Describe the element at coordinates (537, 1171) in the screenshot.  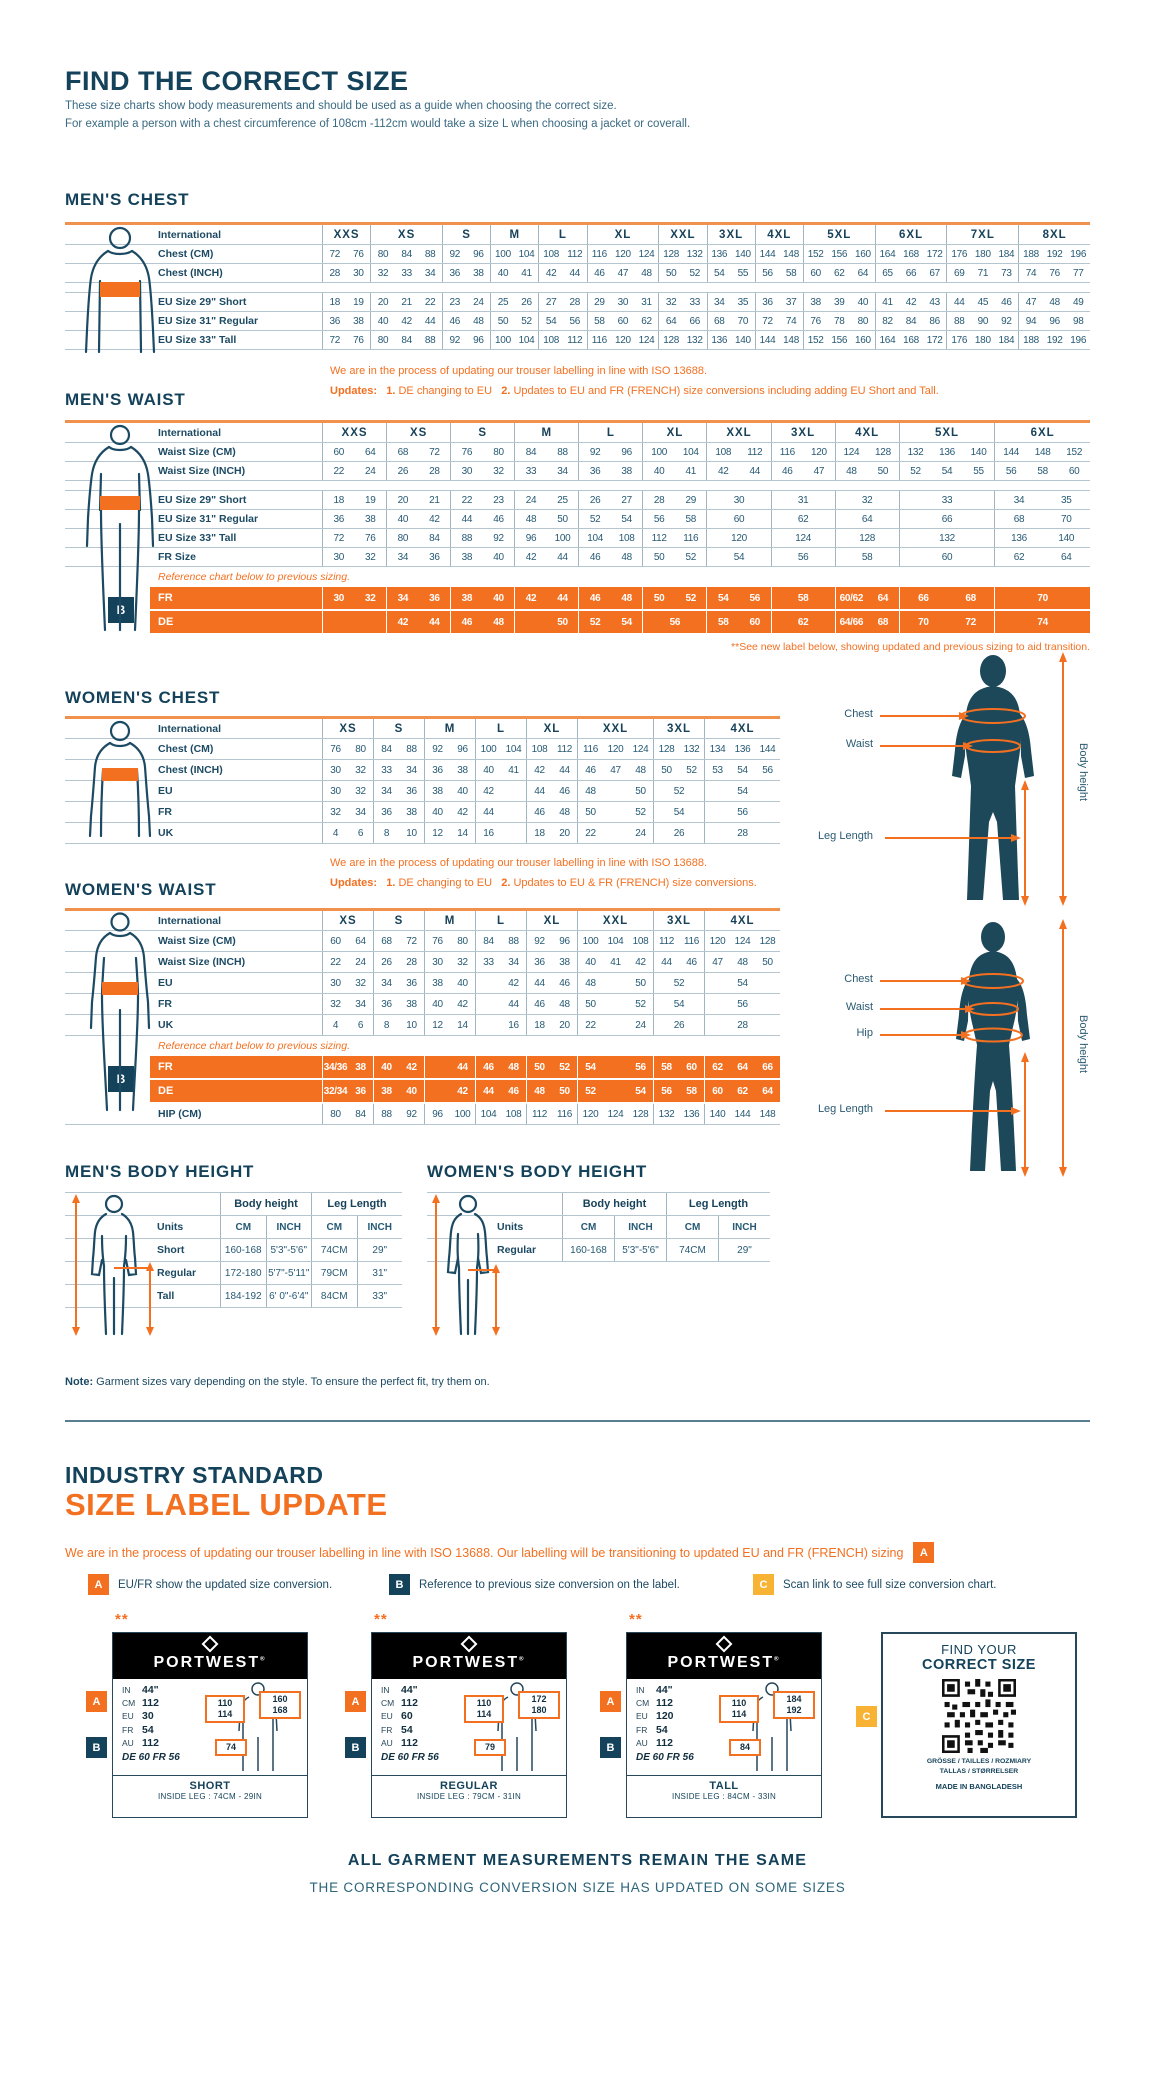
I see `womens-body-height-heading: WOMEN'S BODY HEIGHT` at that location.